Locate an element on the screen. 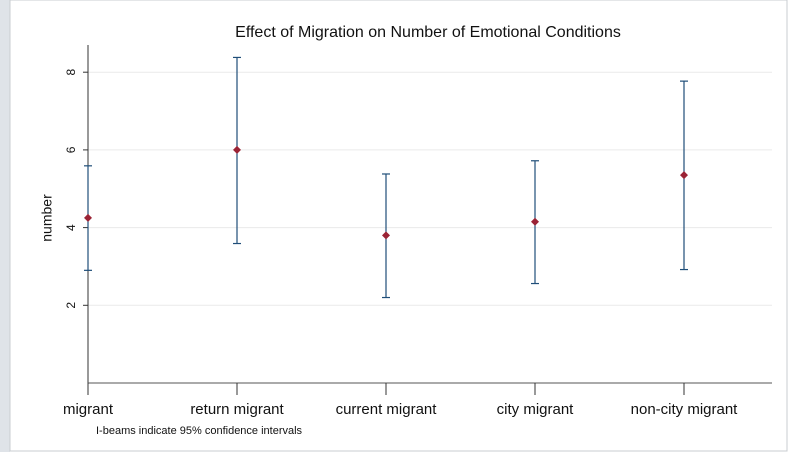 This screenshot has height=452, width=788. x-tick-label: return migrant is located at coordinates (237, 409).